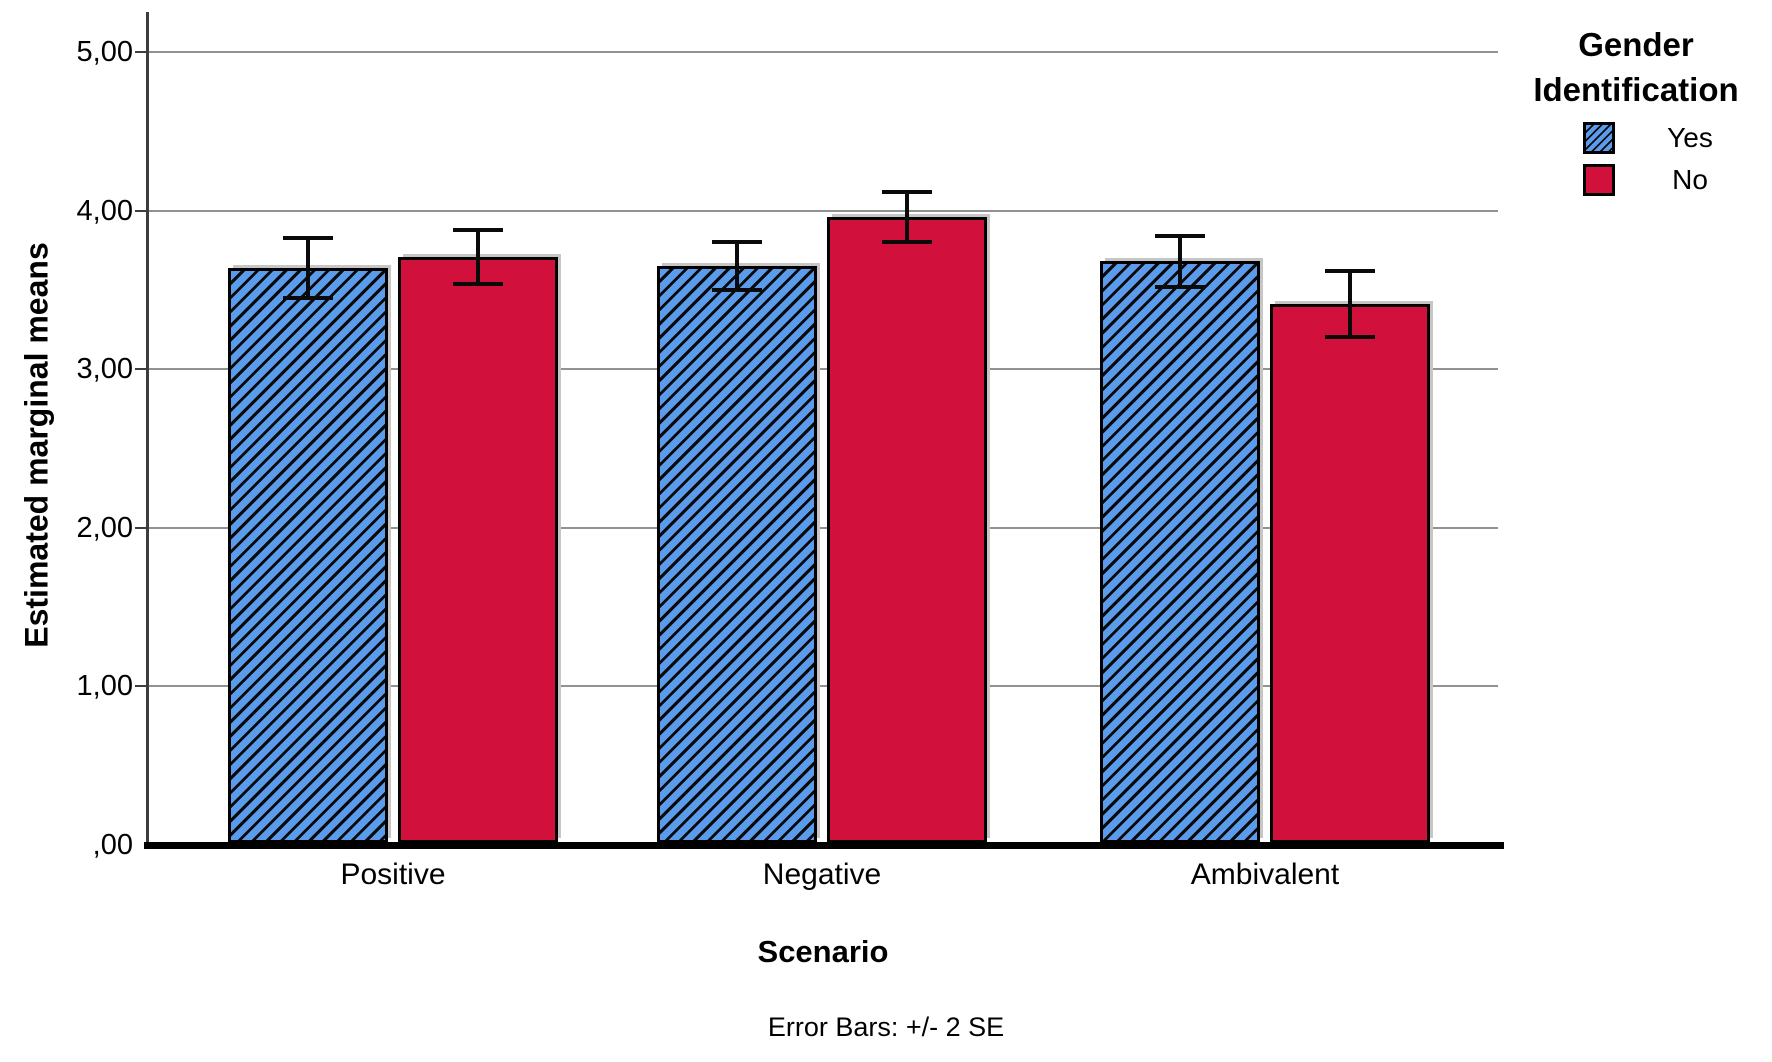  What do you see at coordinates (104, 686) in the screenshot?
I see `y-tick-label-1: 1,00` at bounding box center [104, 686].